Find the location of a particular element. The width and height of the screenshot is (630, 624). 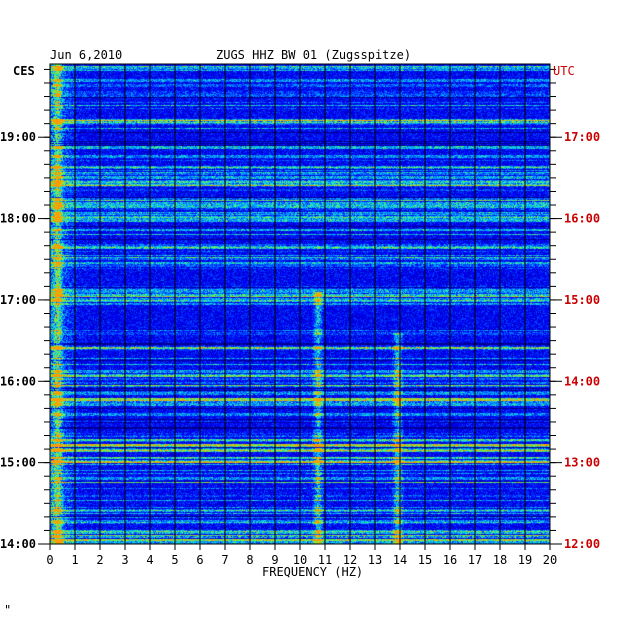

right-tick-label: 16:00 is located at coordinates (582, 219).